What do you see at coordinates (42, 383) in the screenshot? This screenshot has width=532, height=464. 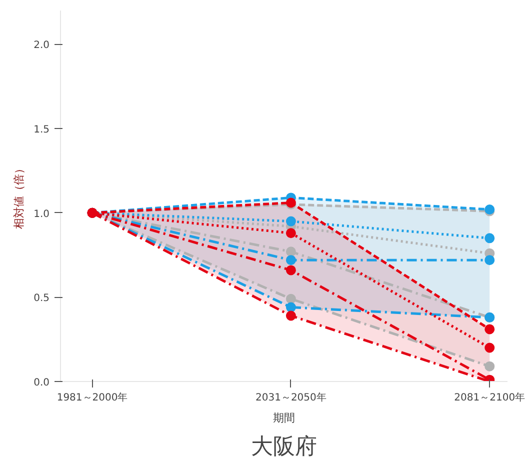 I see `y-tick-label: 0.0` at bounding box center [42, 383].